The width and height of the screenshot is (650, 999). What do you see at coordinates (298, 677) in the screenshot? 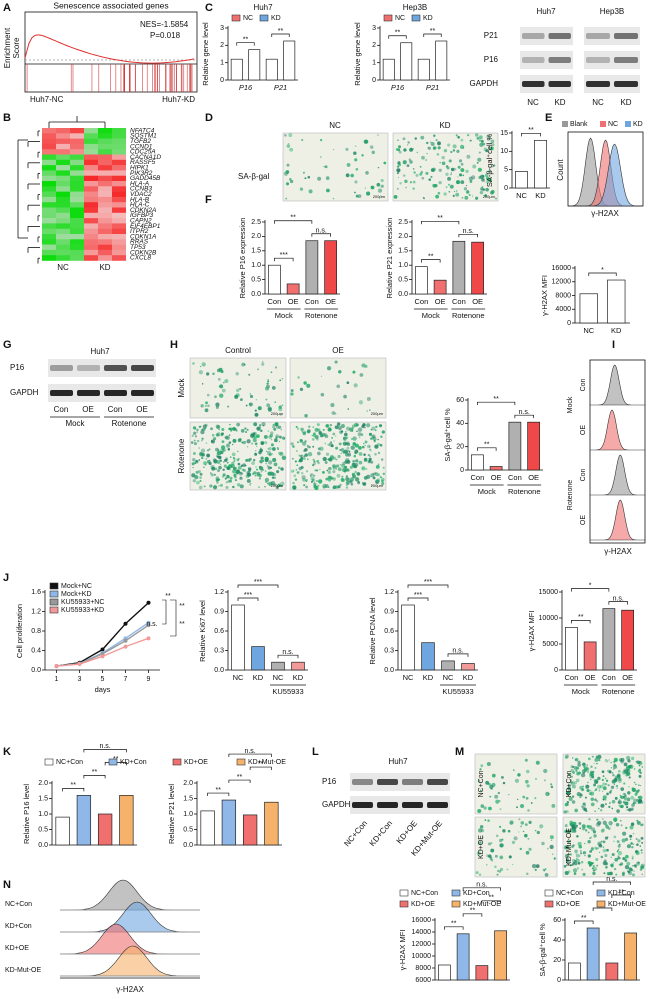
I see `x-tick-label: KD` at bounding box center [298, 677].